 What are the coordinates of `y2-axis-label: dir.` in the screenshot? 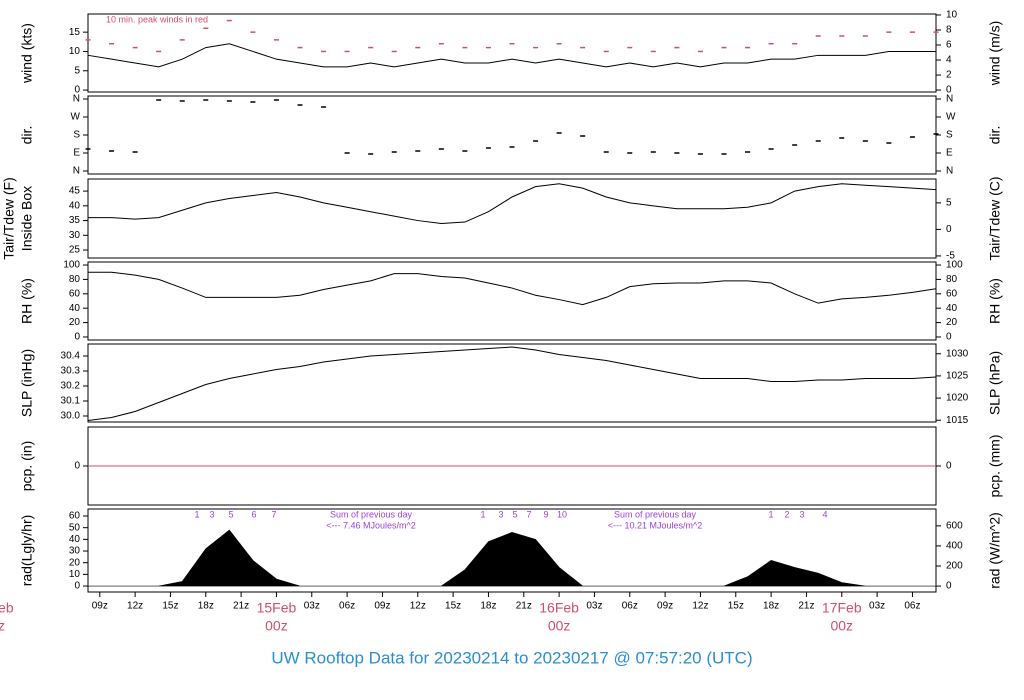 It's located at (995, 135).